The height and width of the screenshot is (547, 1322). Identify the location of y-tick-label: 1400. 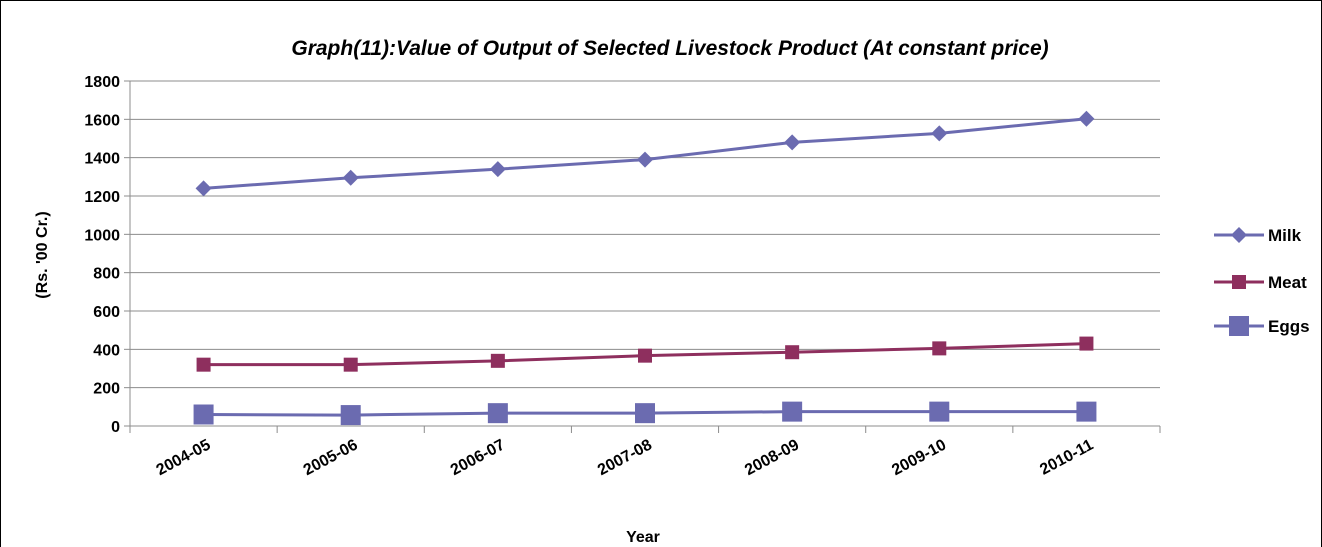
(102, 159).